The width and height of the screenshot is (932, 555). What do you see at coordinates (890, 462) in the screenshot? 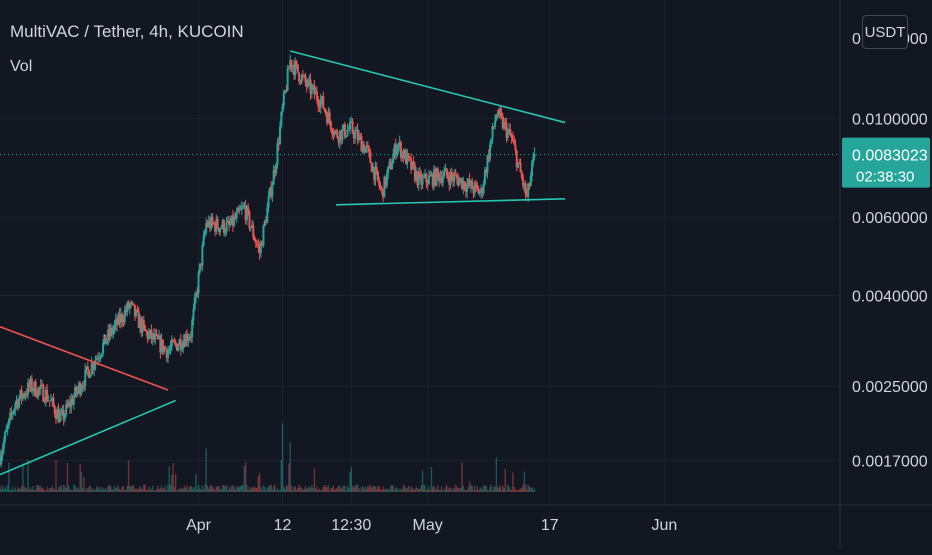
I see `price-tick-label: 0.0017000` at bounding box center [890, 462].